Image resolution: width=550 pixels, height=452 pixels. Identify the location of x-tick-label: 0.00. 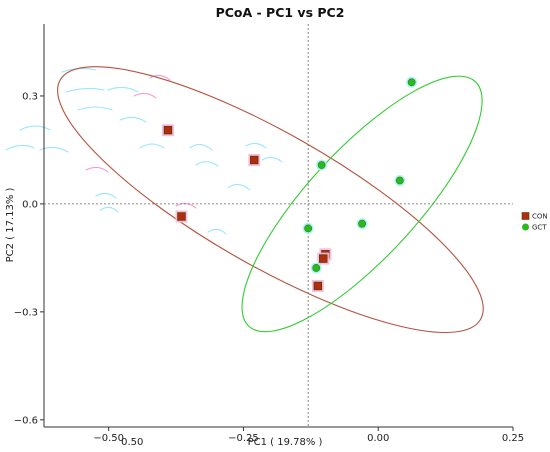
(378, 438).